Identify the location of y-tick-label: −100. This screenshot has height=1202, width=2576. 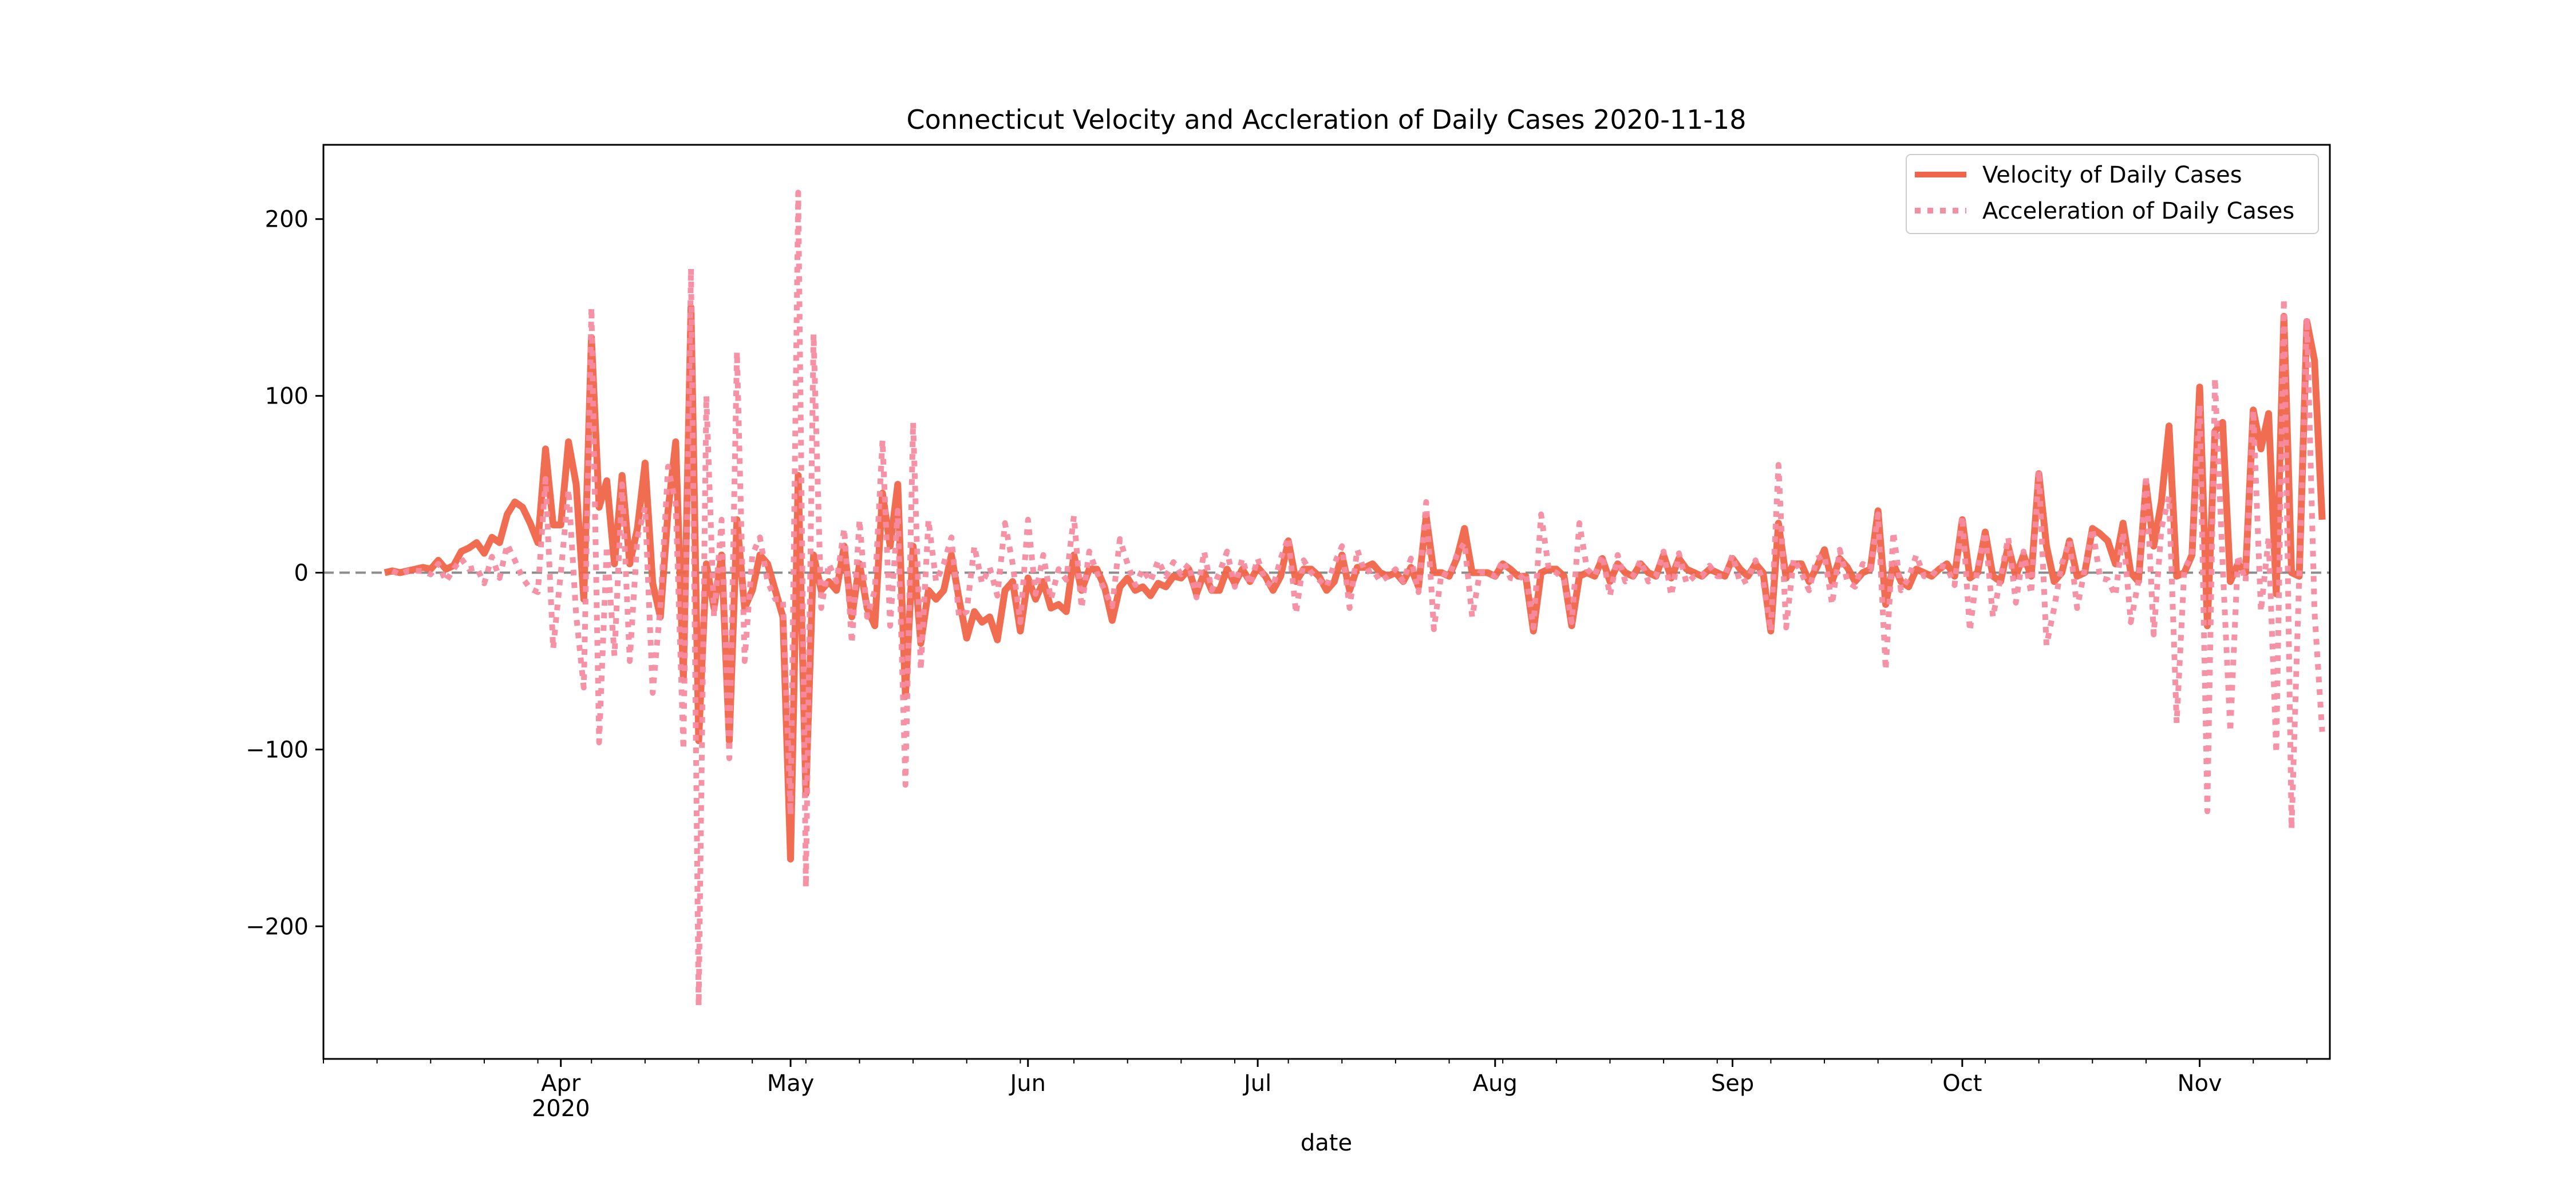
(277, 750).